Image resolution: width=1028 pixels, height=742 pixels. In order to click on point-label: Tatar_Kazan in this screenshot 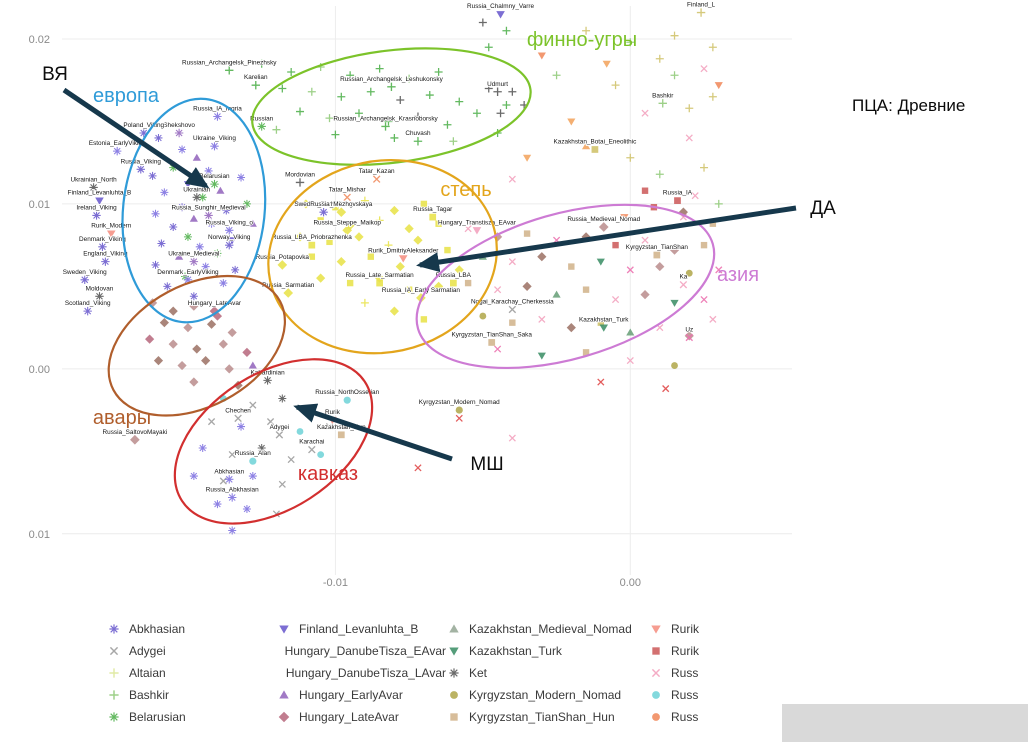, I will do `click(377, 171)`.